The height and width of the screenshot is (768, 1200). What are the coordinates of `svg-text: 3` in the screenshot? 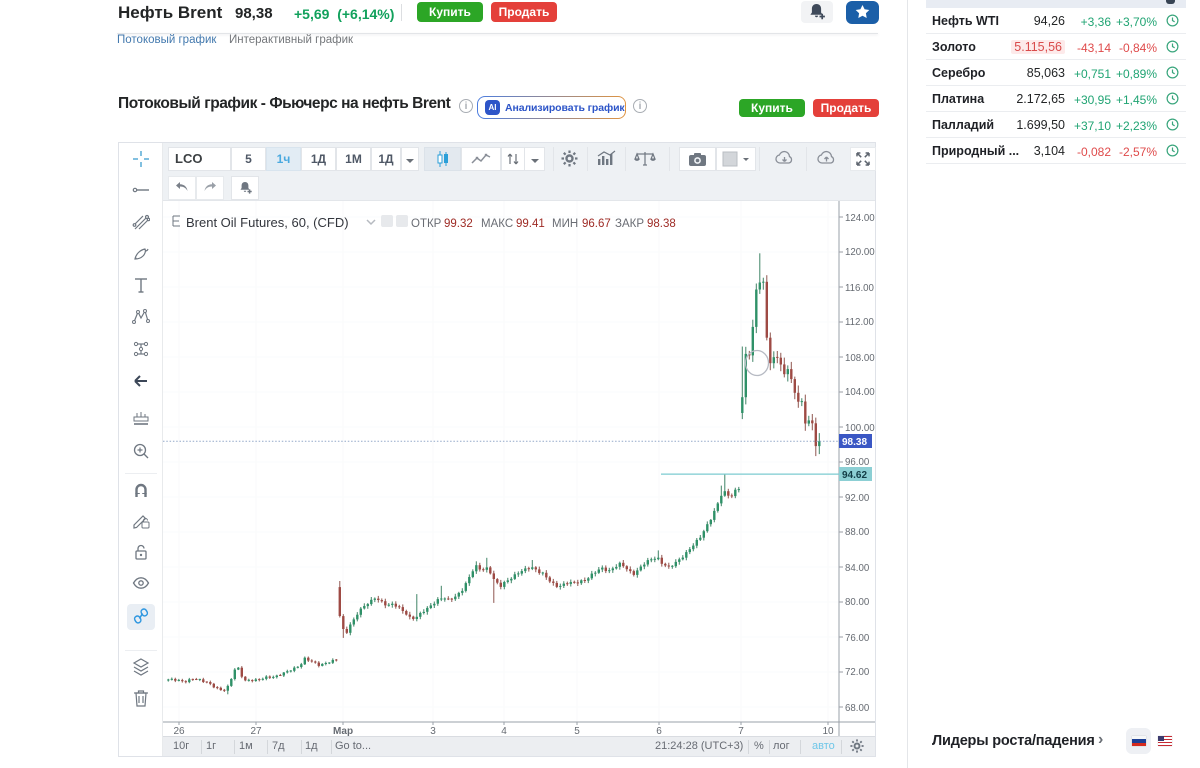 It's located at (433, 731).